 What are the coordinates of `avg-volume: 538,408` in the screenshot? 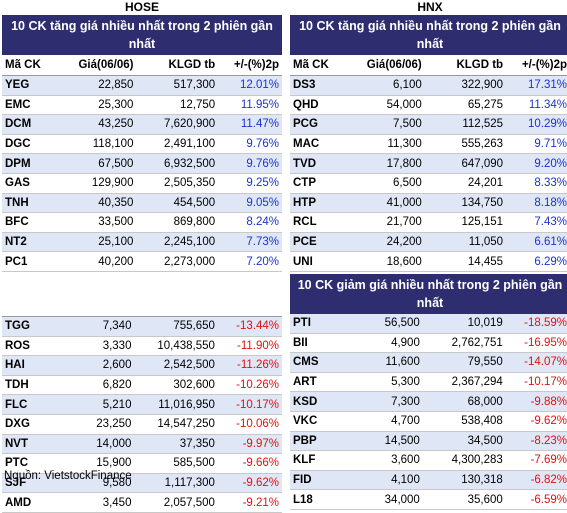 It's located at (464, 421).